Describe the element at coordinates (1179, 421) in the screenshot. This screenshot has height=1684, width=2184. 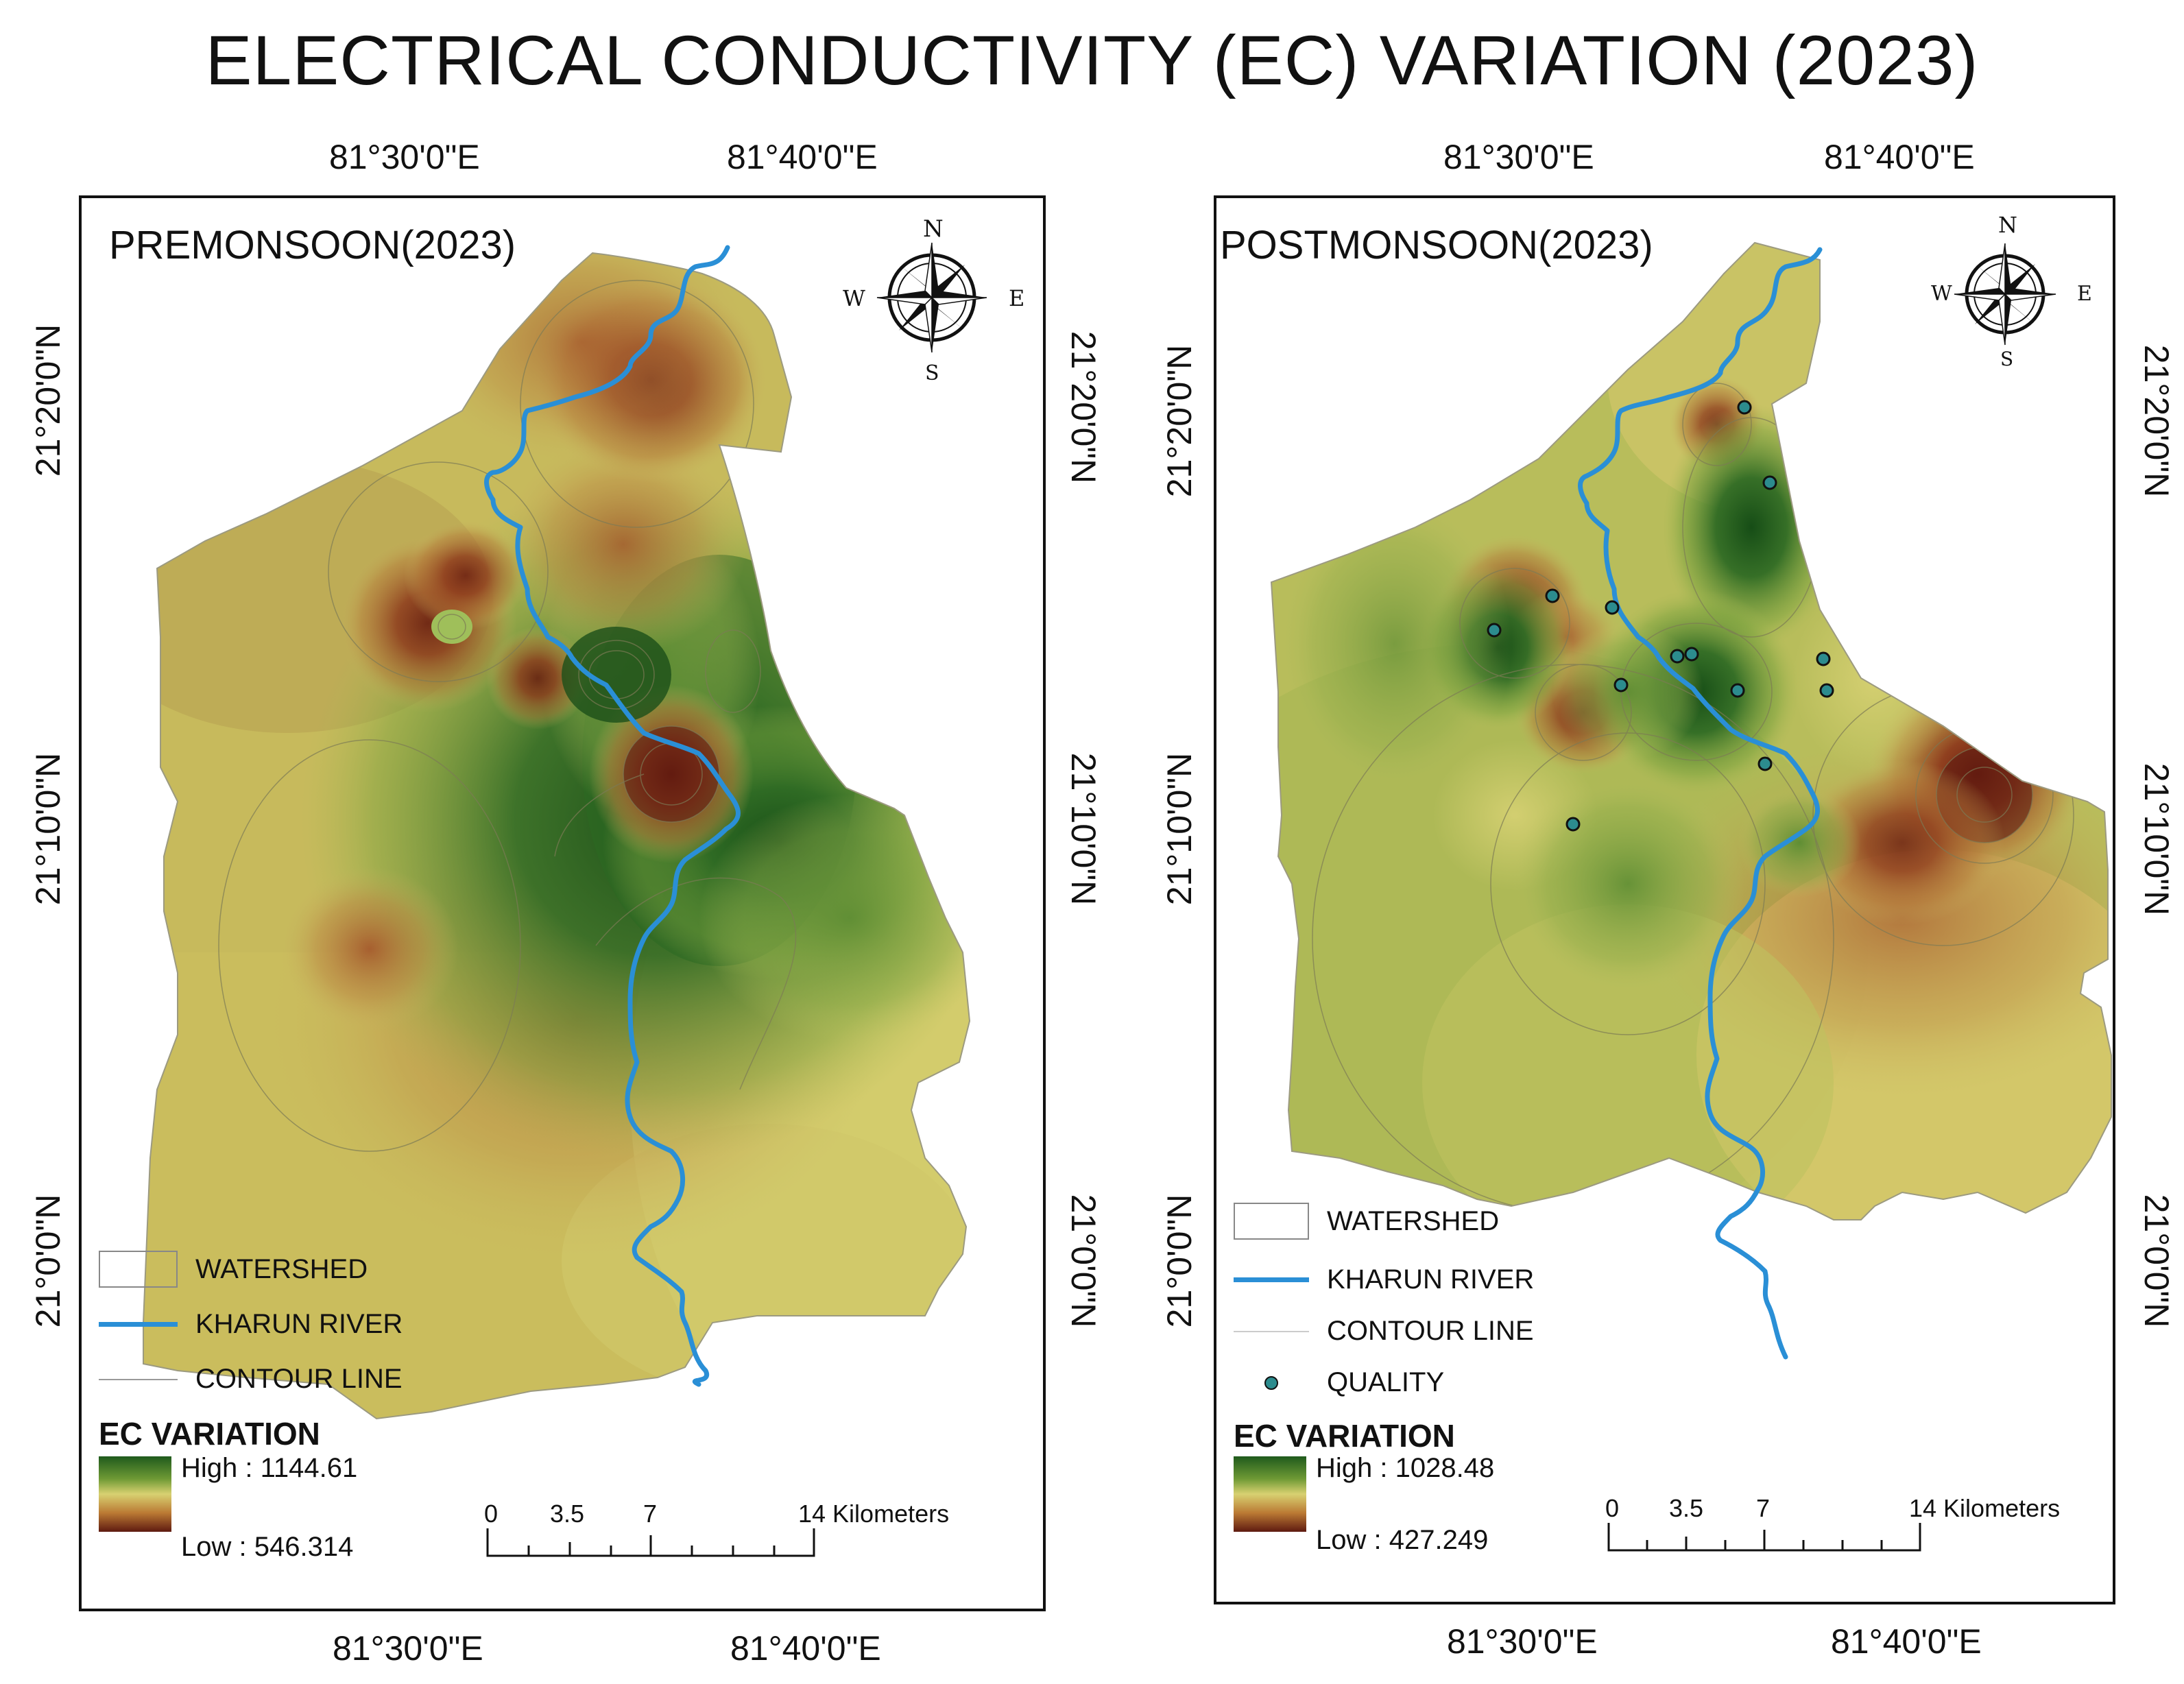
I see `lat-left-4: 21°20'0"N` at that location.